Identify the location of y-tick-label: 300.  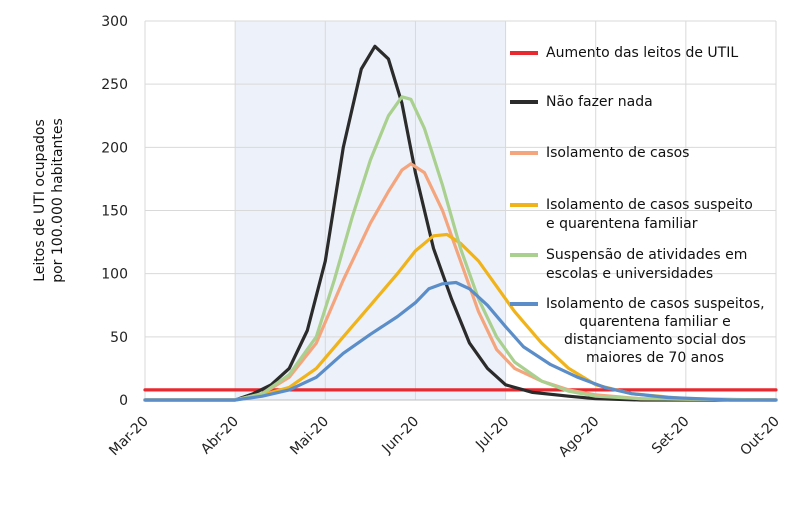
(114, 22).